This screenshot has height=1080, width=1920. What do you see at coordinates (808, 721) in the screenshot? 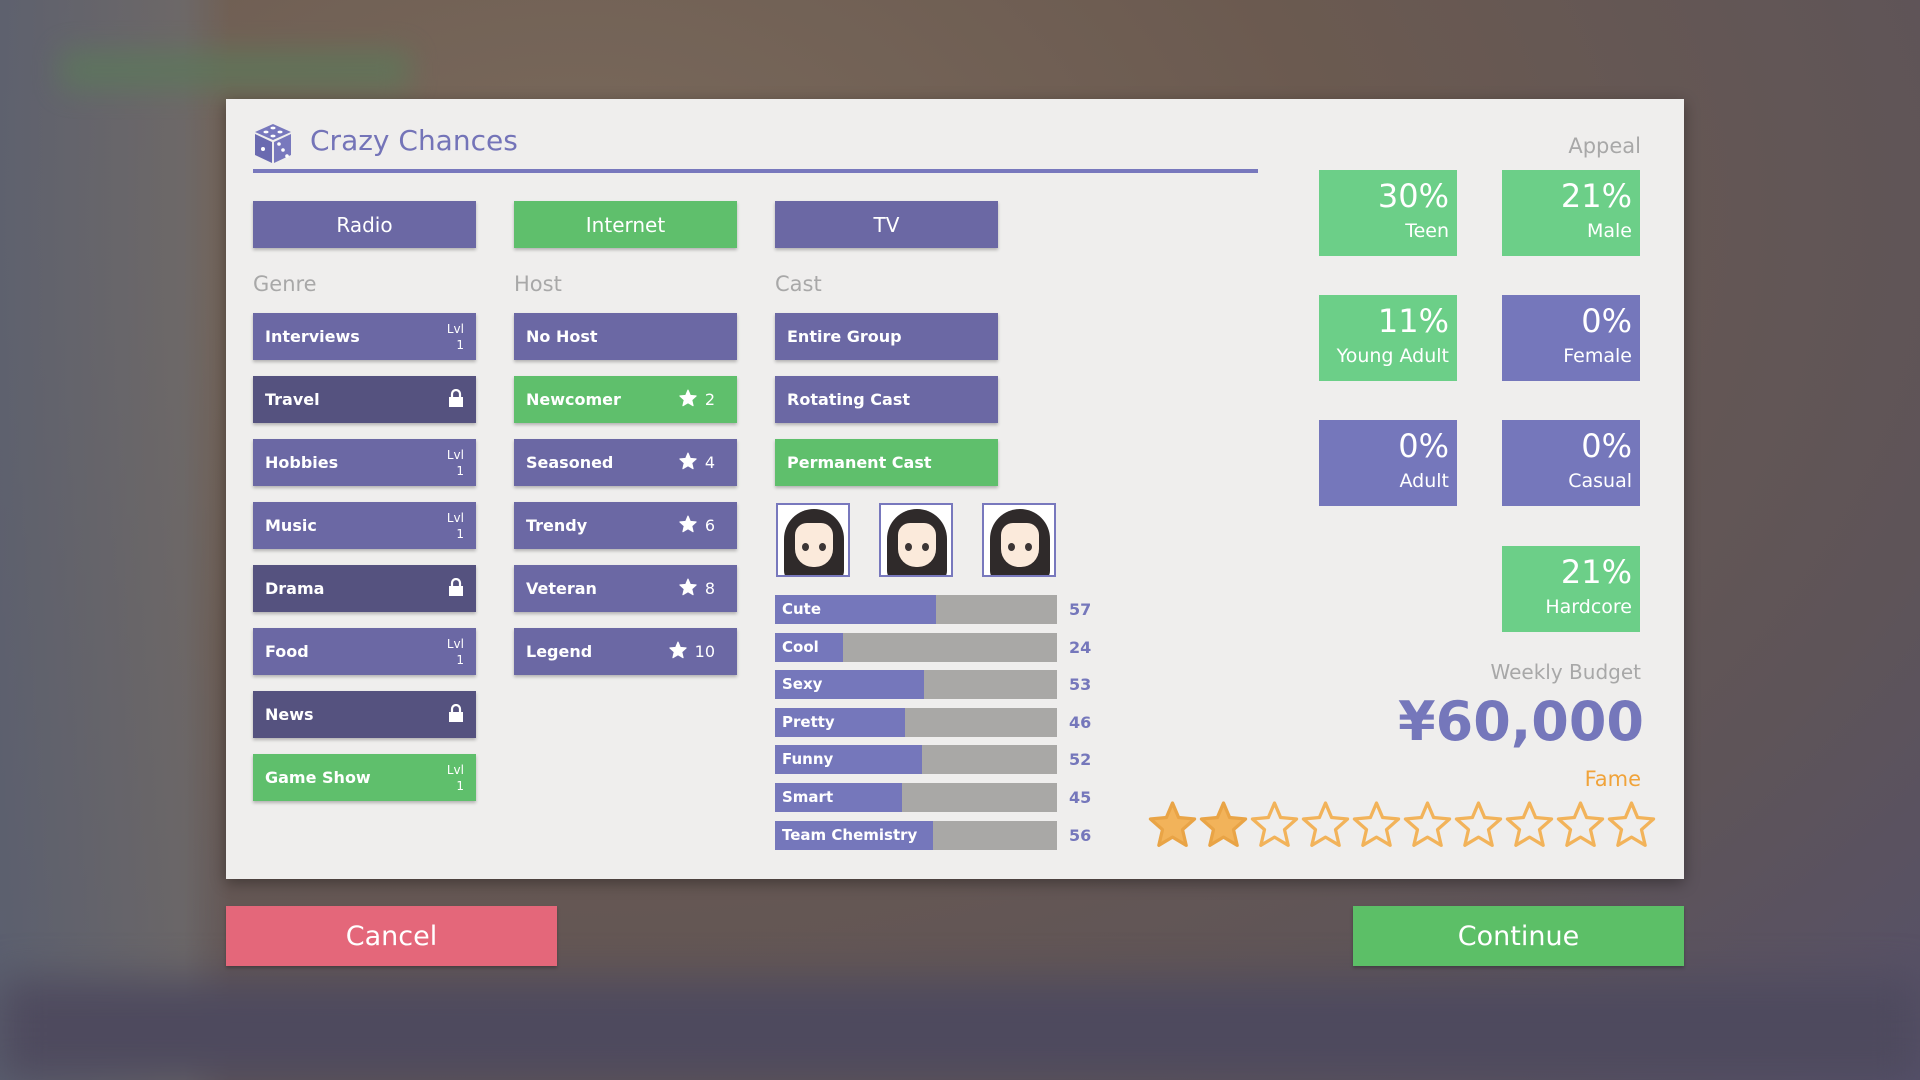
I see `stat-label: Pretty` at bounding box center [808, 721].